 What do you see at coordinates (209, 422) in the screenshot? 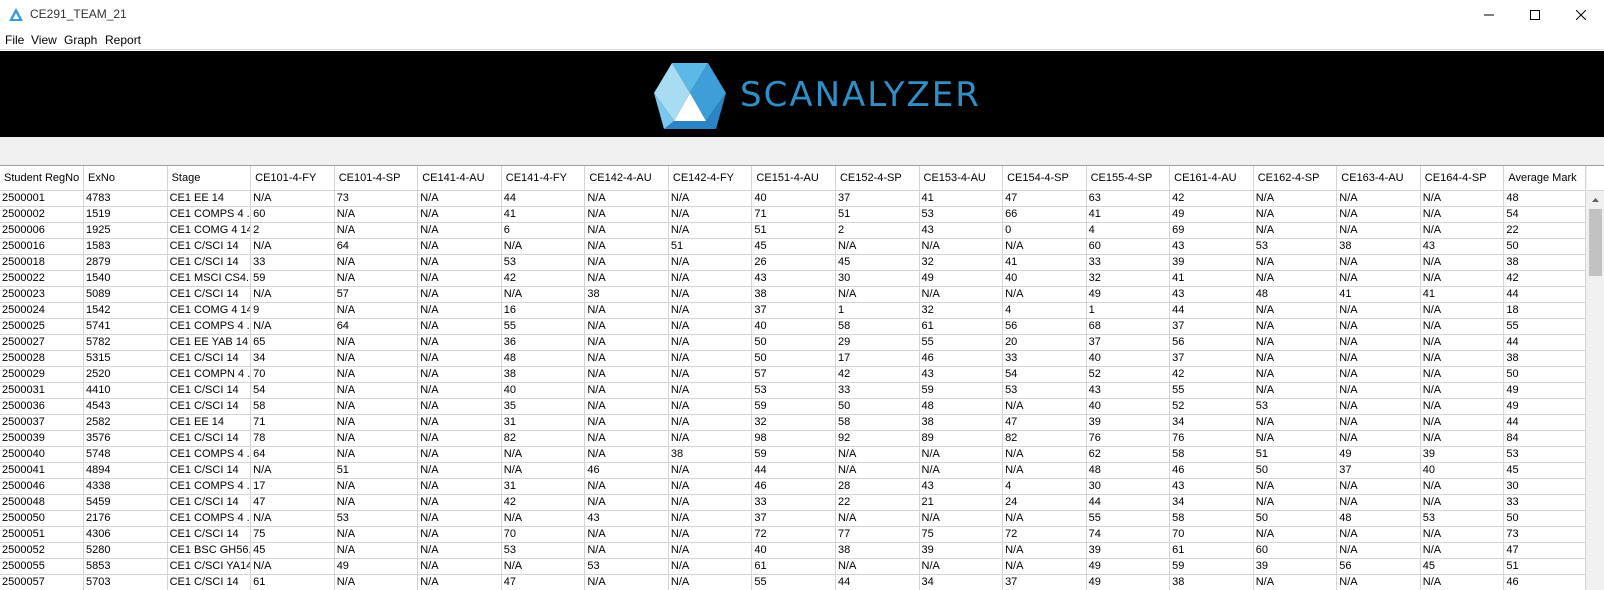
I see `table-cell: CE1 EE 14` at bounding box center [209, 422].